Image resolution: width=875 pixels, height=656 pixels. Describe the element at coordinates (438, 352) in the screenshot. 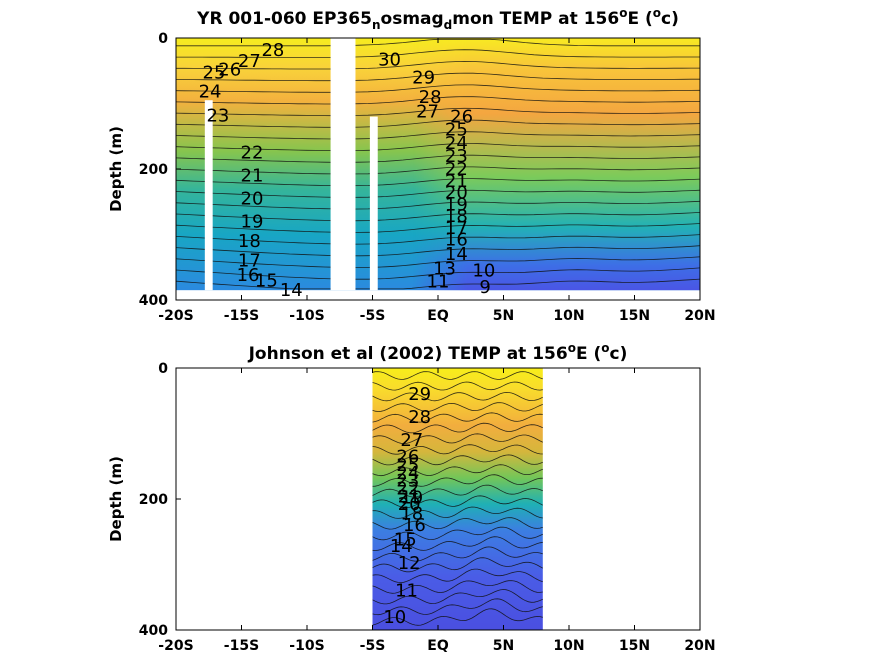

I see `chart-title: Johnson et al (2002) TEMP at 156oE (oc)` at that location.